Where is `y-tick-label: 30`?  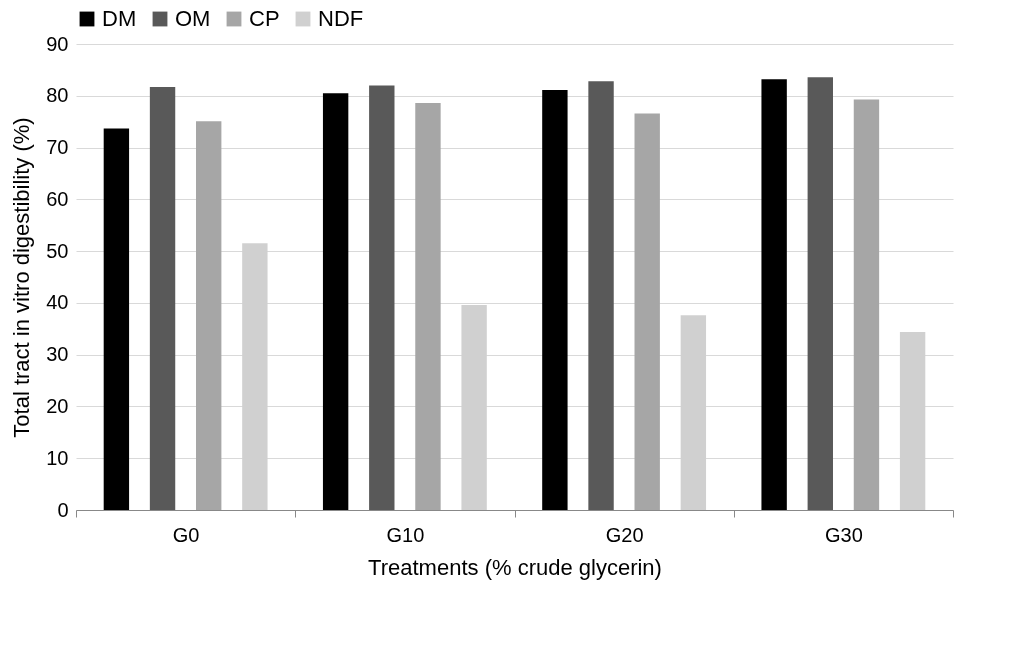 y-tick-label: 30 is located at coordinates (57, 354).